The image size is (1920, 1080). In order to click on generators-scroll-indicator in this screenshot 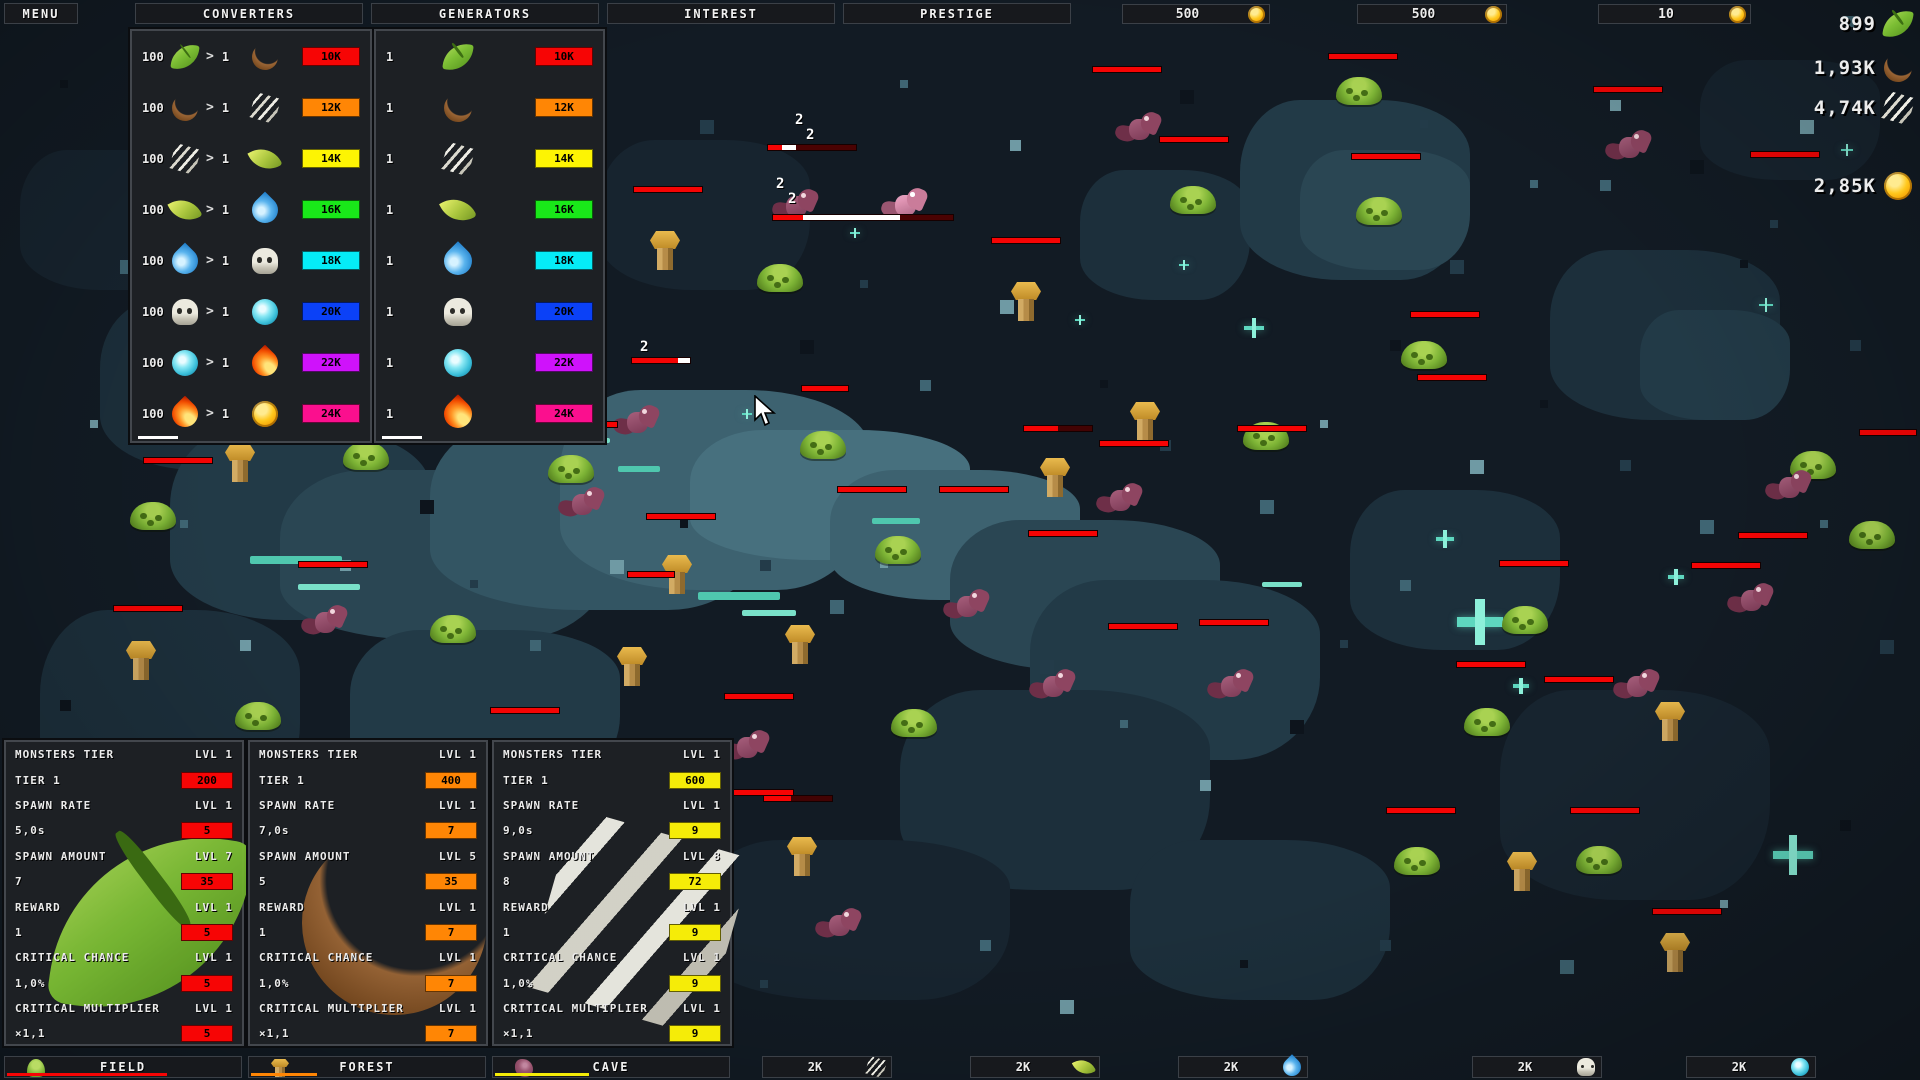, I will do `click(402, 437)`.